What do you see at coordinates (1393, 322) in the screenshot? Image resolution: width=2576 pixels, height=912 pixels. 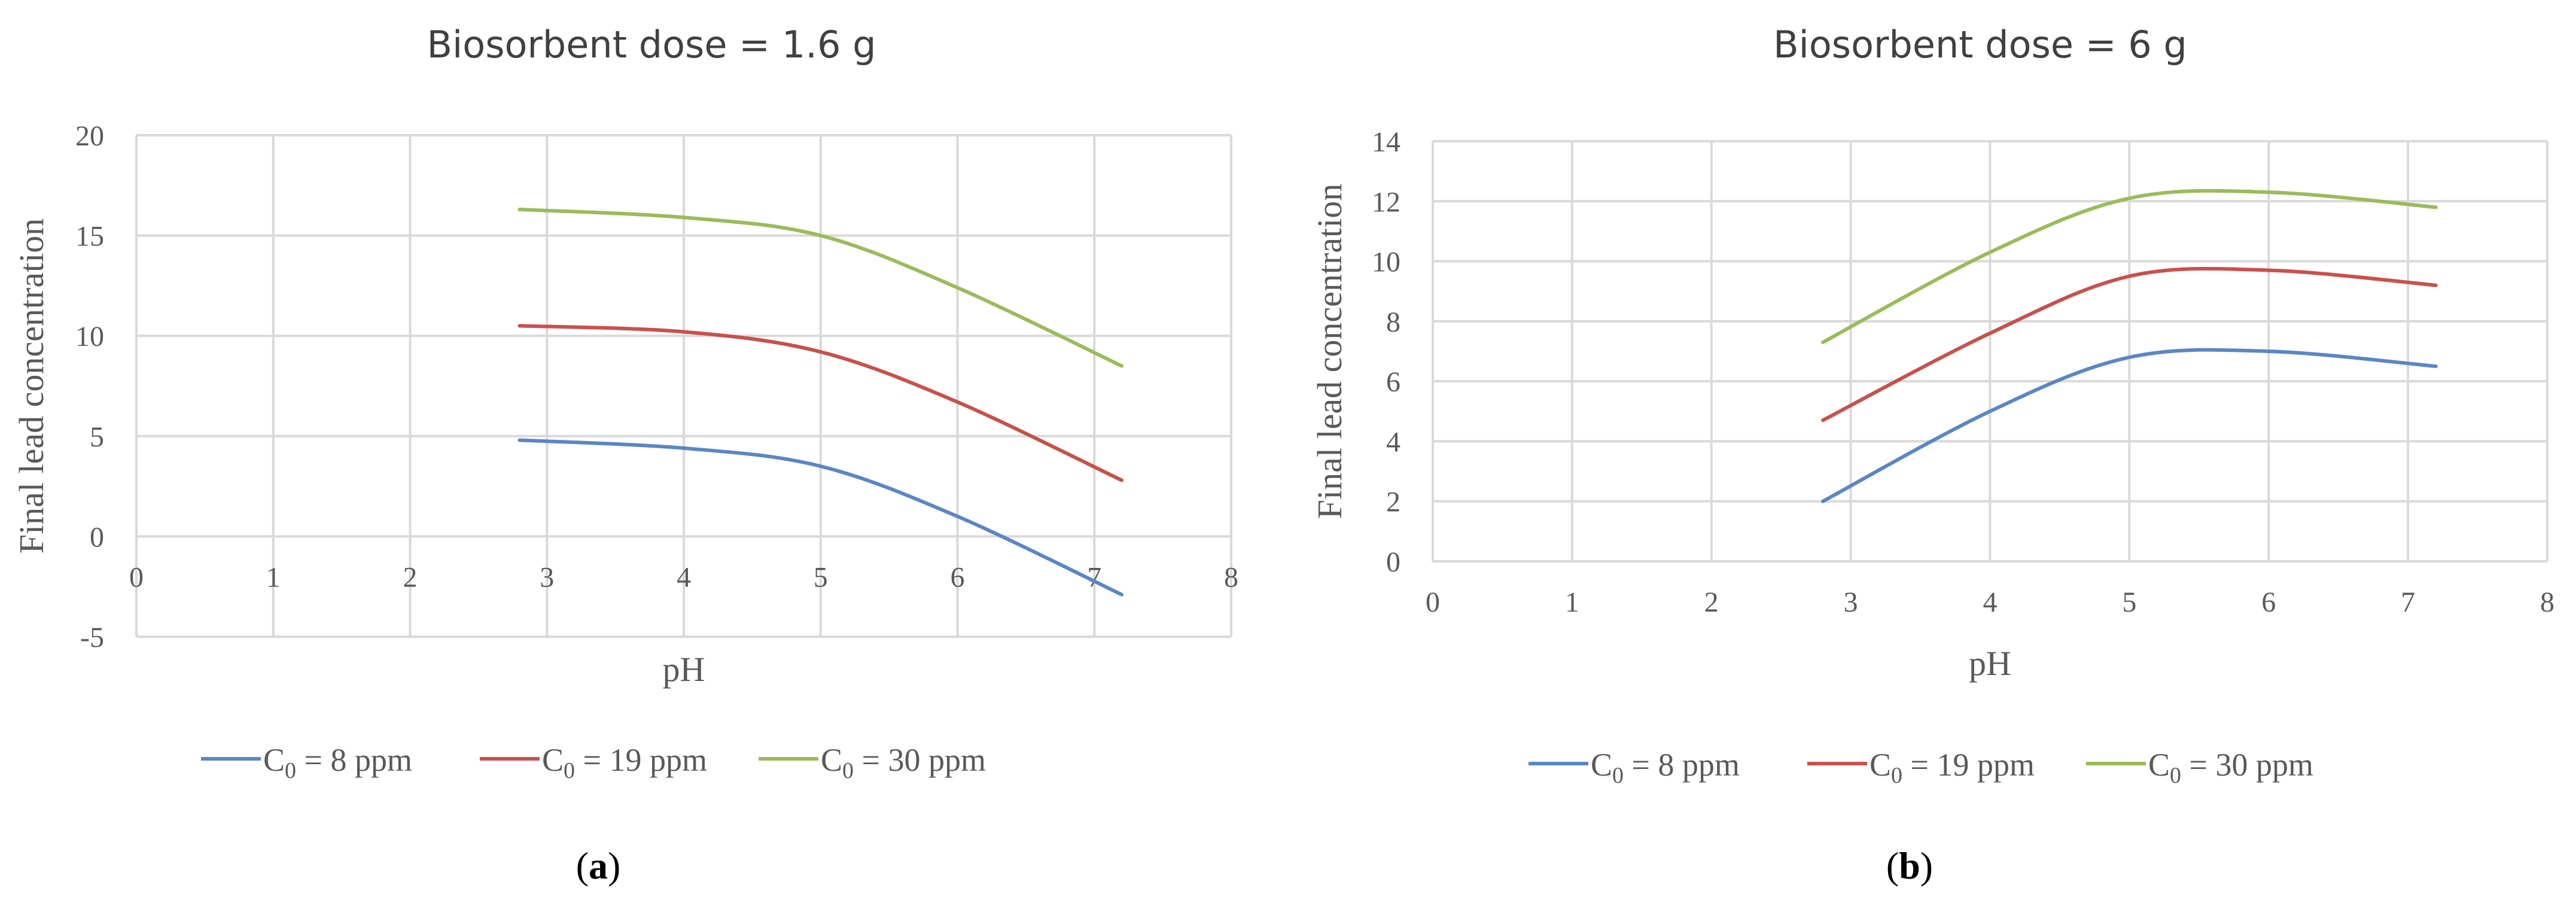 I see `y-tick-label: 8` at bounding box center [1393, 322].